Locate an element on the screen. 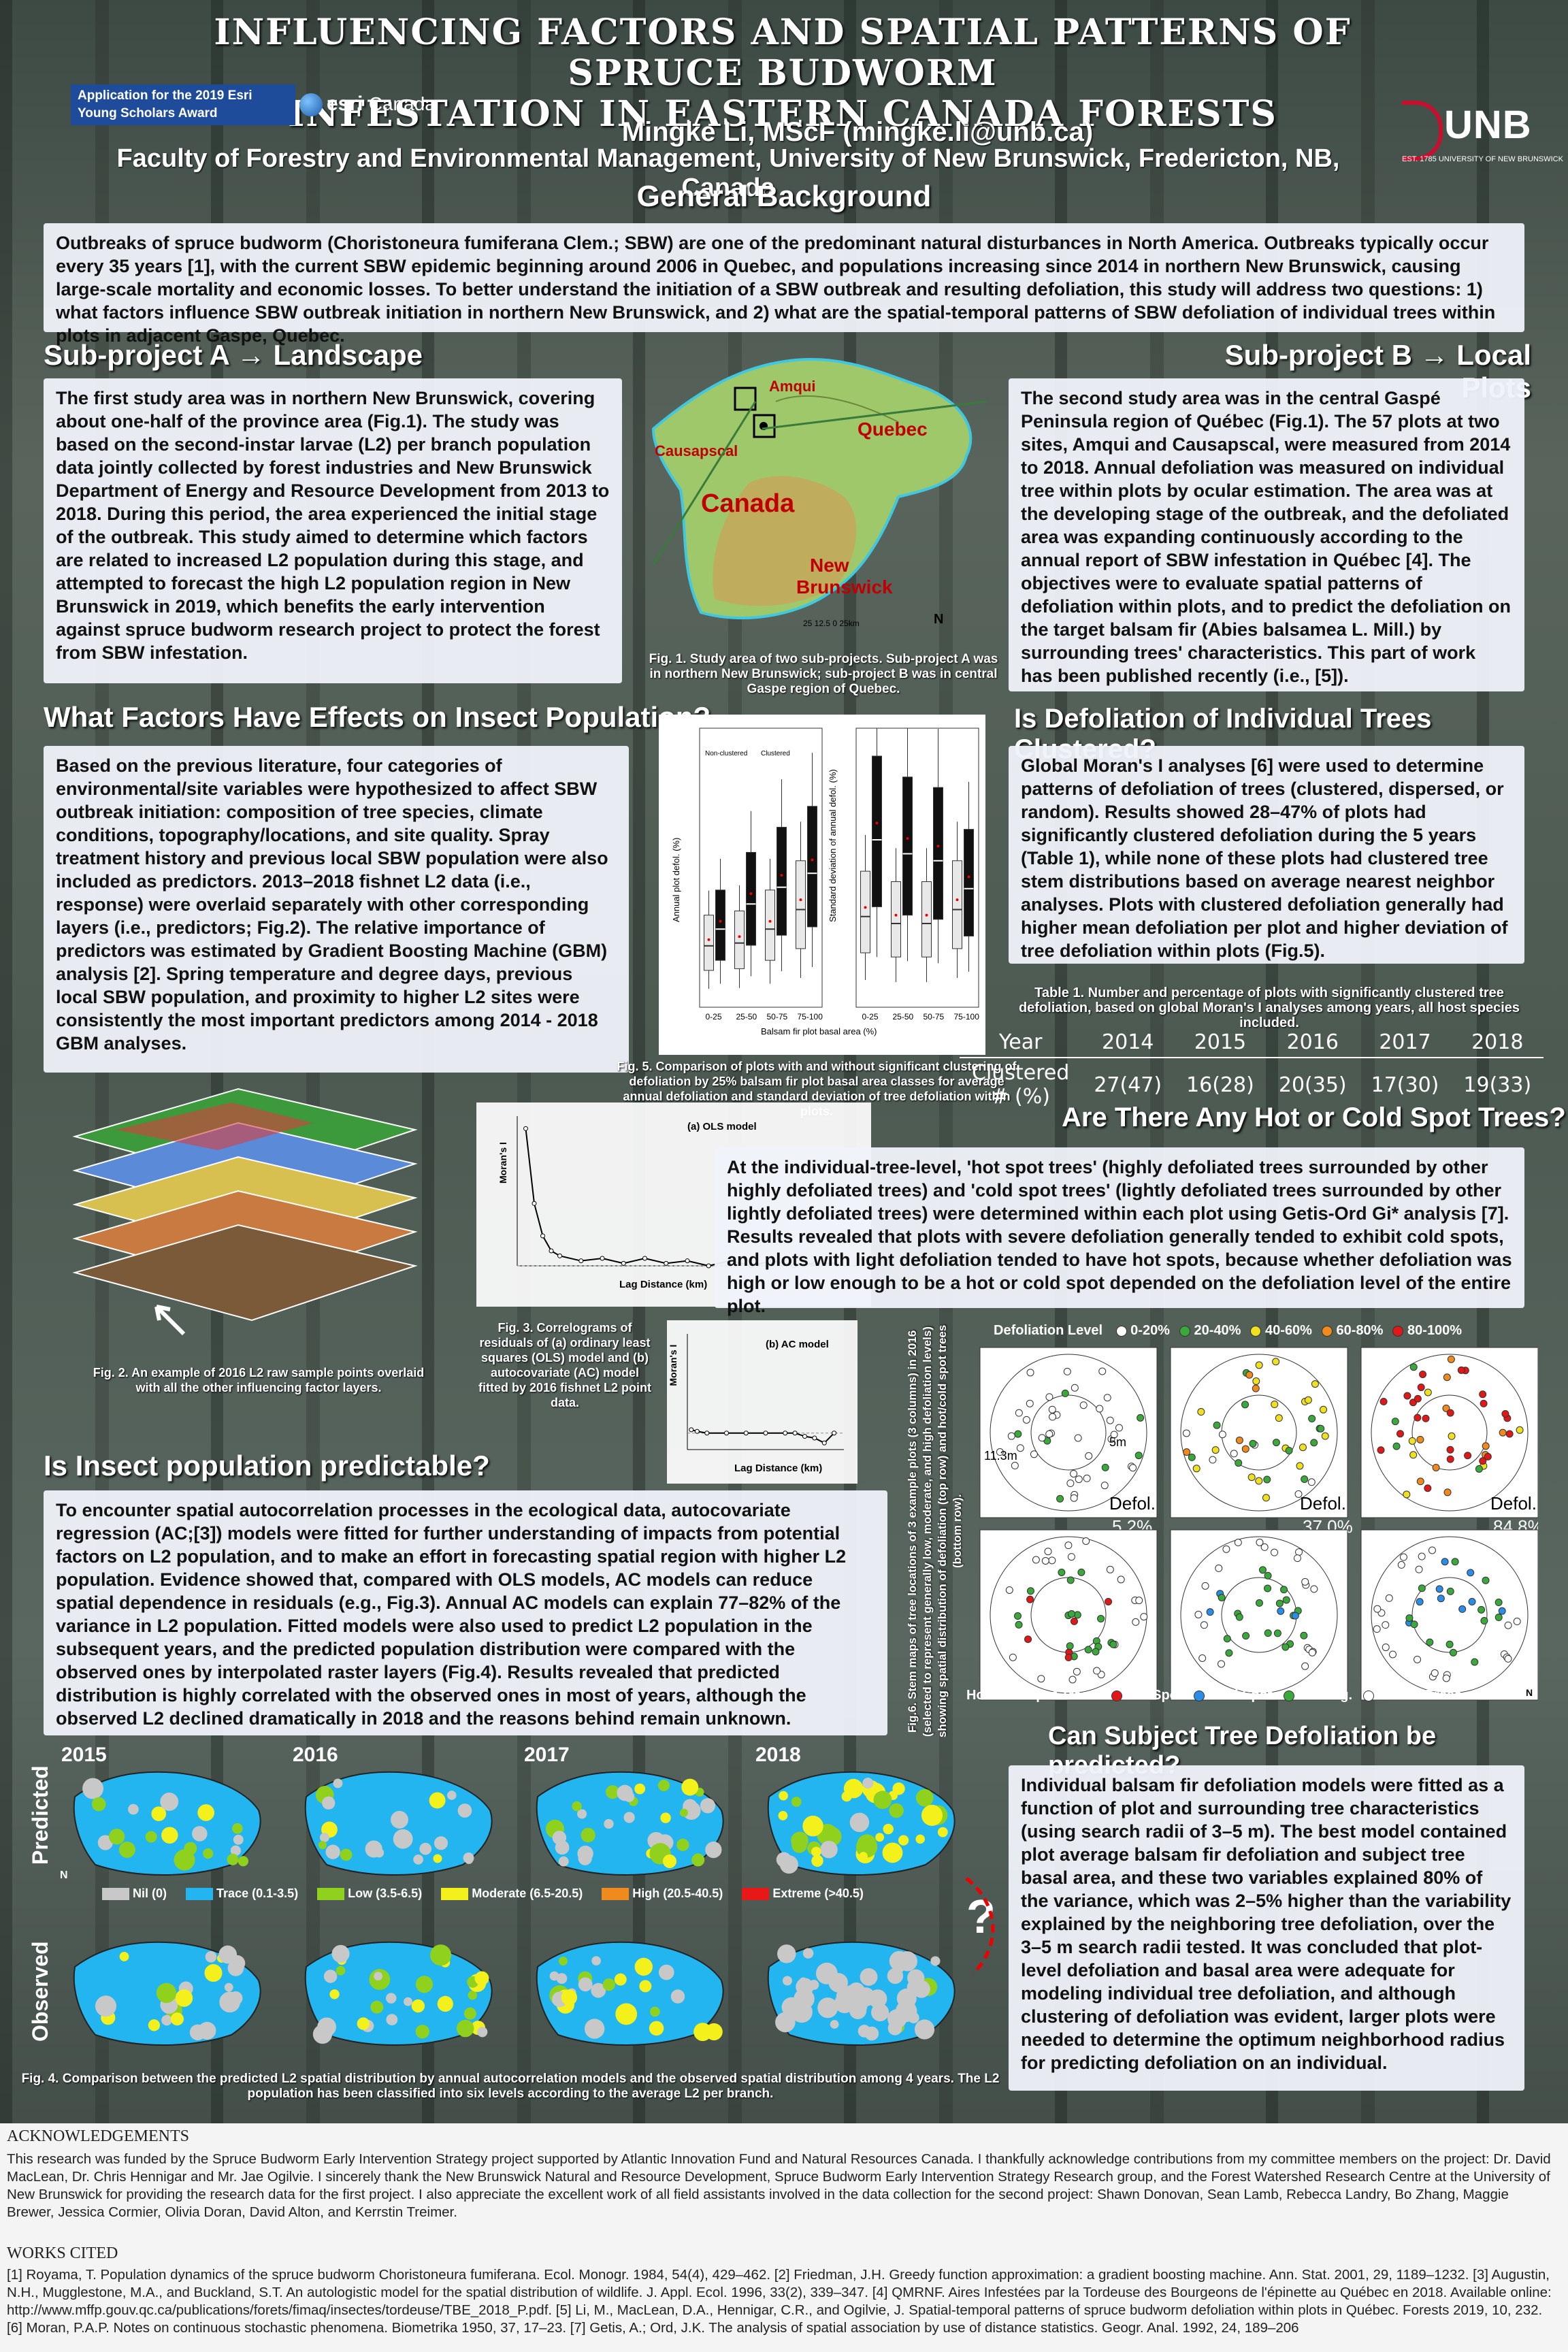 The width and height of the screenshot is (1568, 2352). legend-item: Non-sig. is located at coordinates (1317, 1696).